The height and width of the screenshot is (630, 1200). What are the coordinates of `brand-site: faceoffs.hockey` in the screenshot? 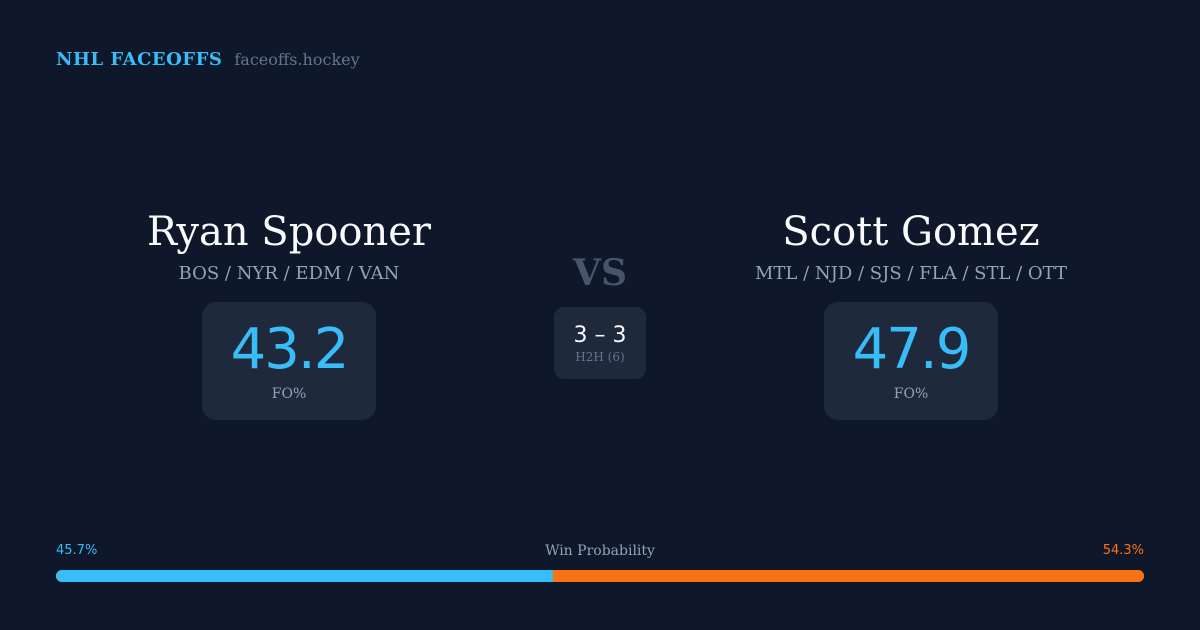 It's located at (297, 59).